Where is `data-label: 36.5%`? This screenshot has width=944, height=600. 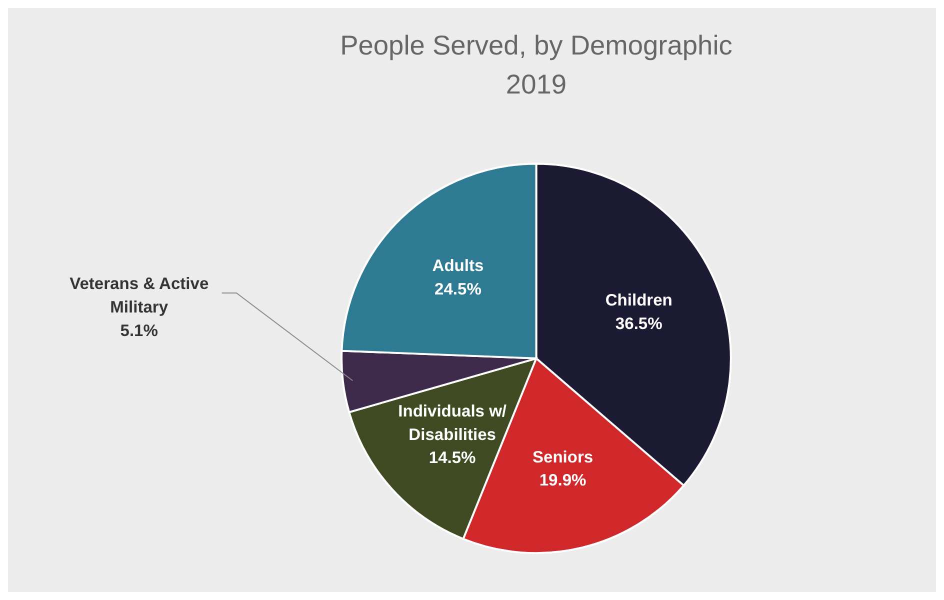 data-label: 36.5% is located at coordinates (639, 323).